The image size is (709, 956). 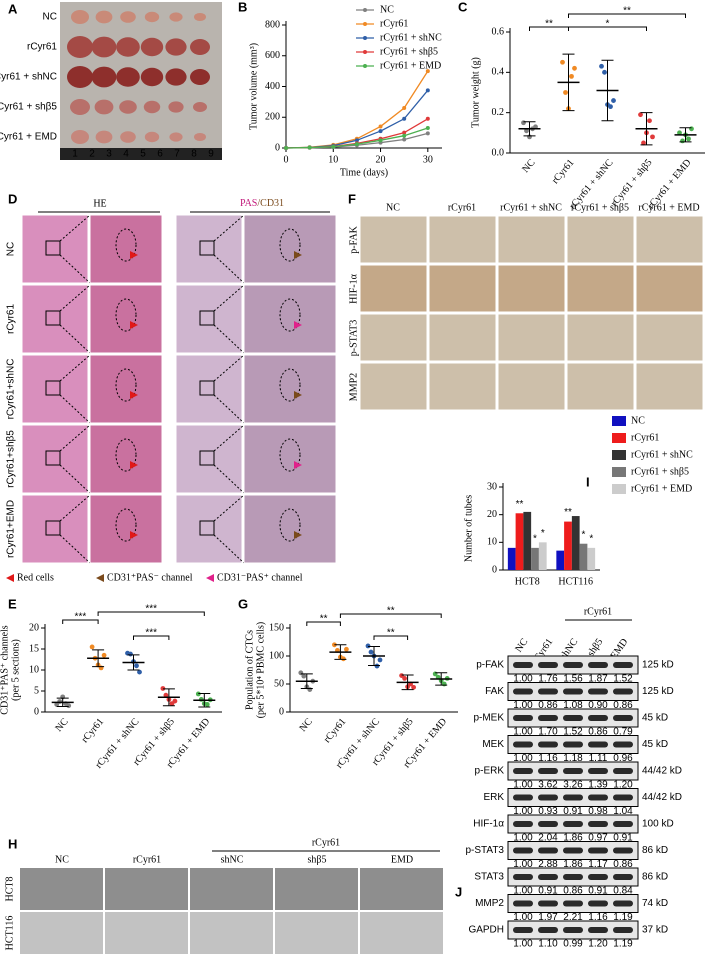 What do you see at coordinates (493, 744) in the screenshot?
I see `protein-label: MEK` at bounding box center [493, 744].